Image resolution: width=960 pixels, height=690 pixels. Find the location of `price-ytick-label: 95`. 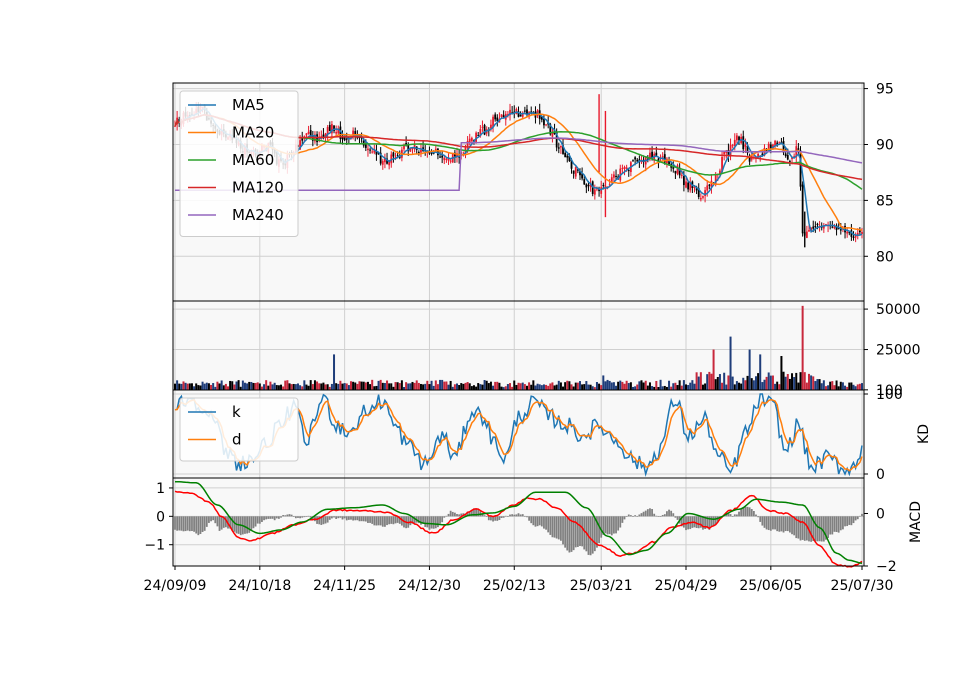

price-ytick-label: 95 is located at coordinates (885, 90).